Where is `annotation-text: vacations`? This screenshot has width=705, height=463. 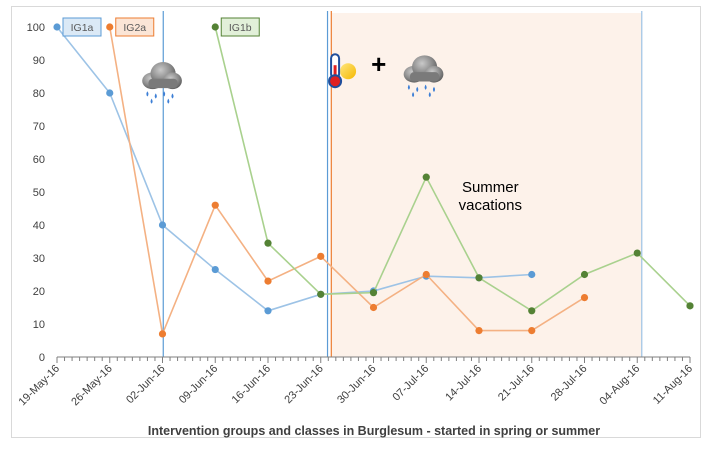
annotation-text: vacations is located at coordinates (490, 205).